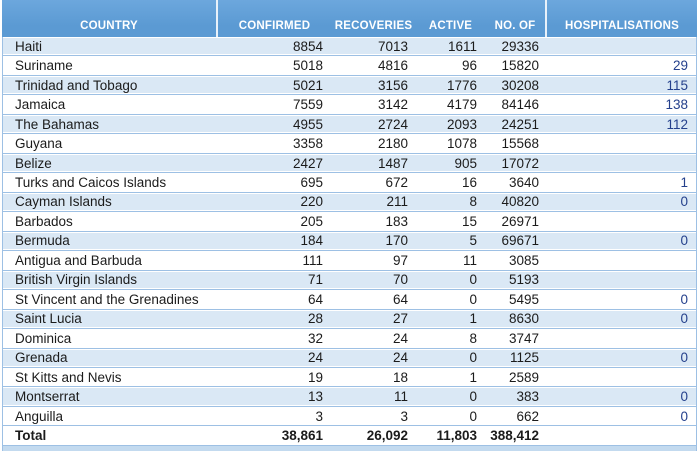  I want to click on cell-hospitalisations: 138, so click(676, 105).